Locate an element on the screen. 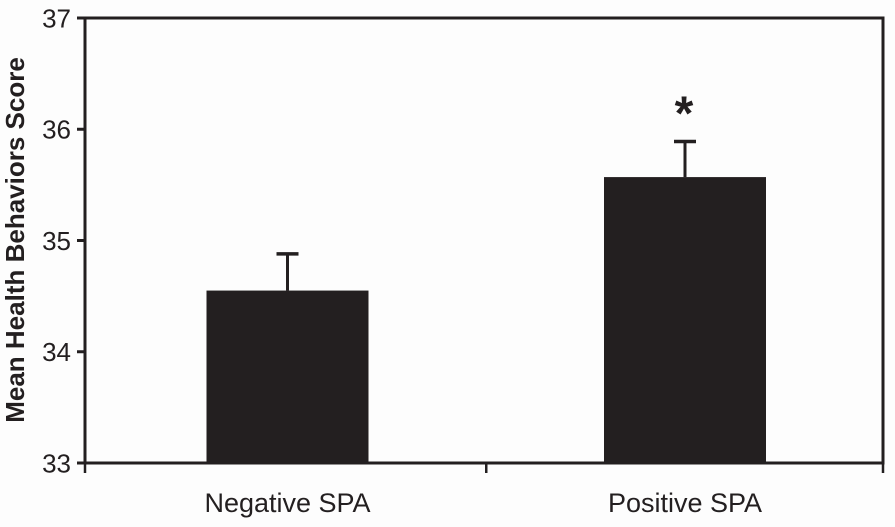 Image resolution: width=895 pixels, height=527 pixels. y-axis-title: Mean Health Behaviors Score is located at coordinates (15, 240).